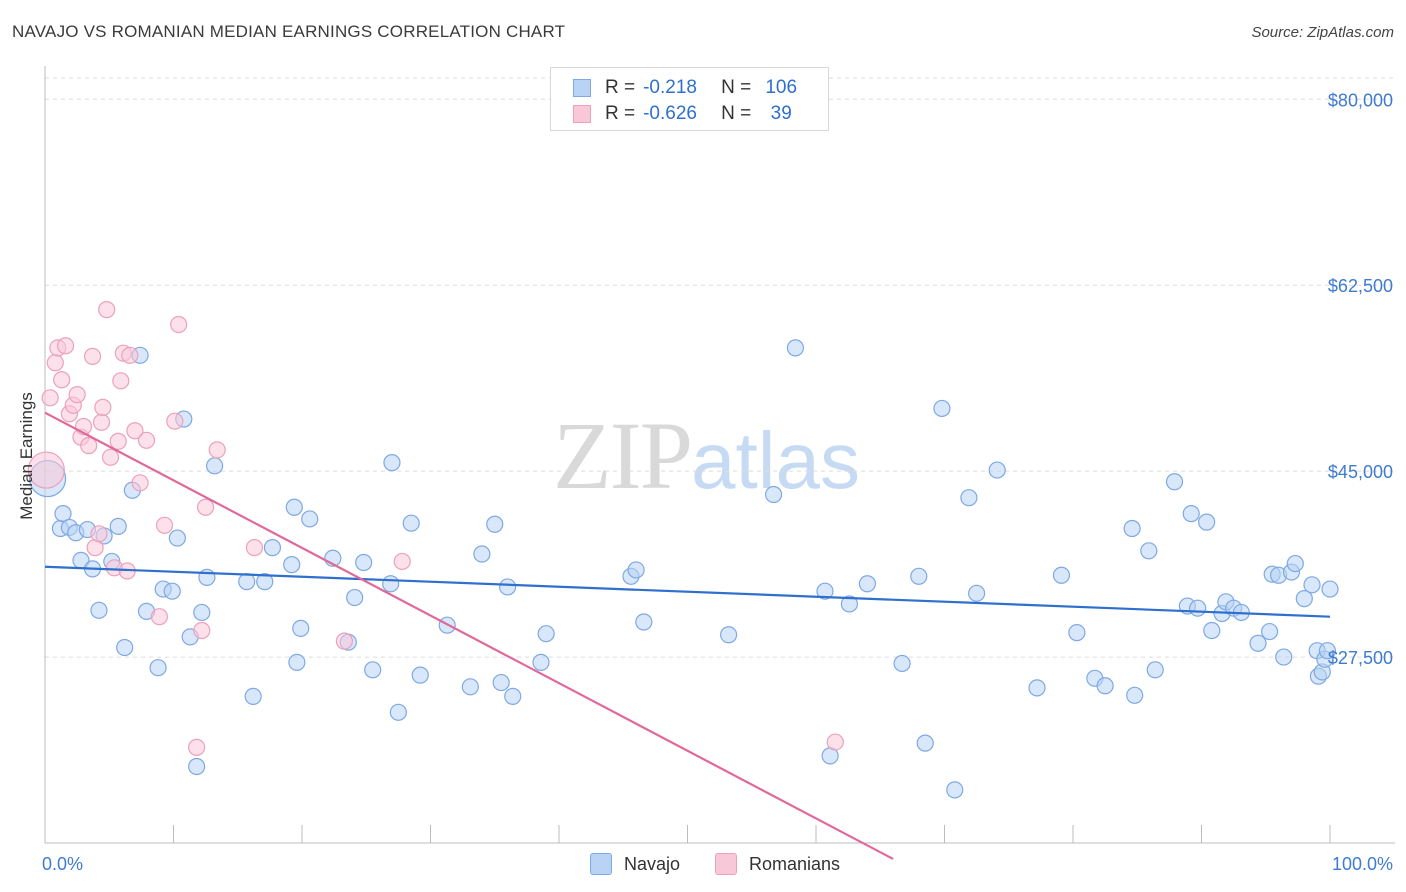 The image size is (1406, 892). Describe the element at coordinates (781, 113) in the screenshot. I see `n-value: 39` at that location.